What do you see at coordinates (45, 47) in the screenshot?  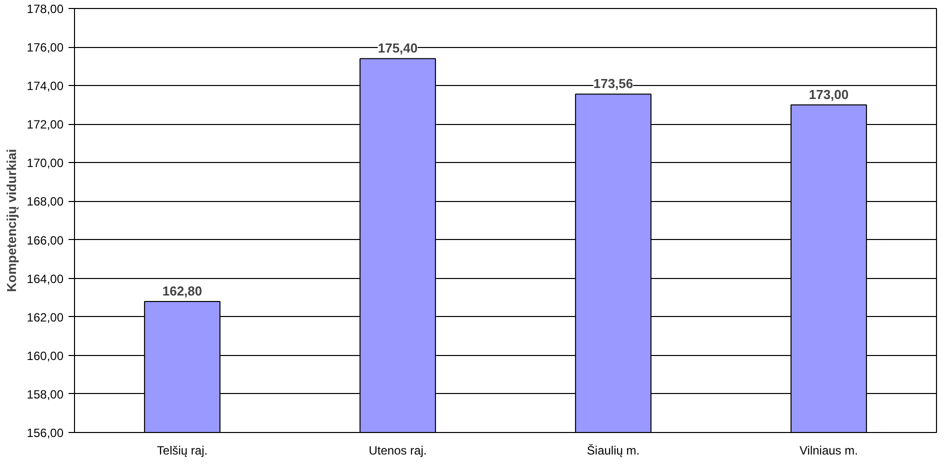 I see `y-tick-label: 176,00` at bounding box center [45, 47].